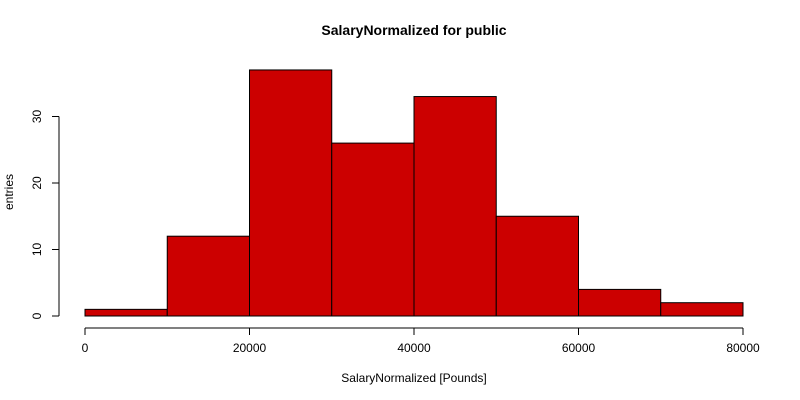 The width and height of the screenshot is (800, 400). What do you see at coordinates (9, 192) in the screenshot?
I see `y-axis-label: entries` at bounding box center [9, 192].